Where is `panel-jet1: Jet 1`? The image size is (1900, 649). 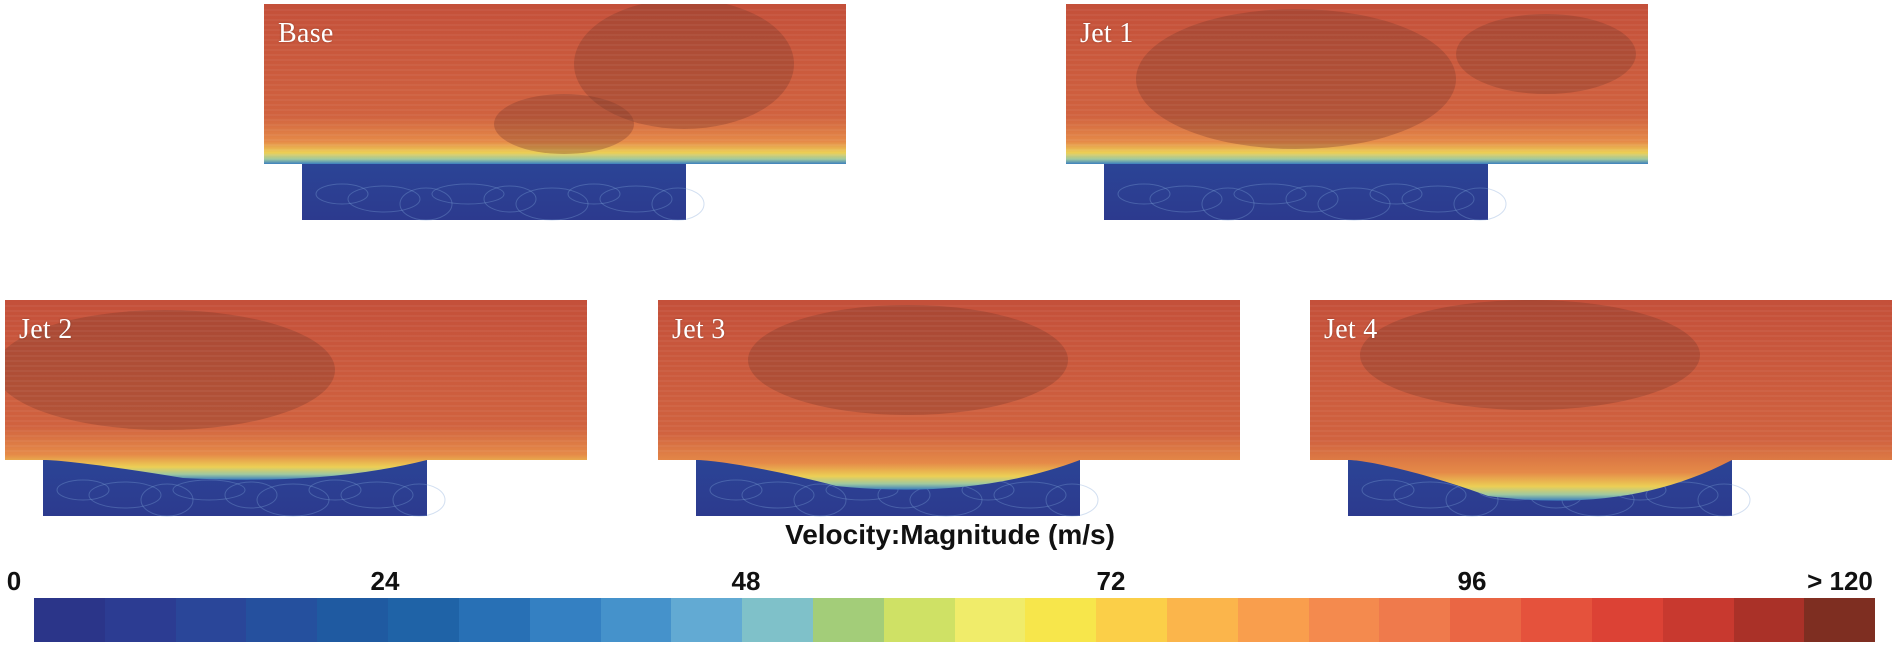 panel-jet1: Jet 1 is located at coordinates (1357, 114).